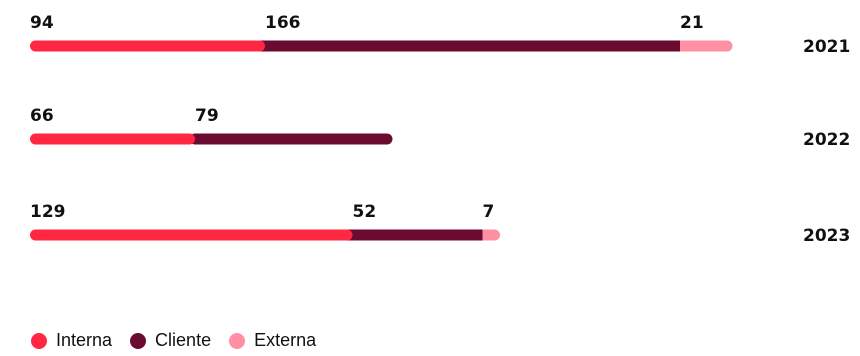 The image size is (860, 356). What do you see at coordinates (826, 236) in the screenshot?
I see `category-label-2023: 2023` at bounding box center [826, 236].